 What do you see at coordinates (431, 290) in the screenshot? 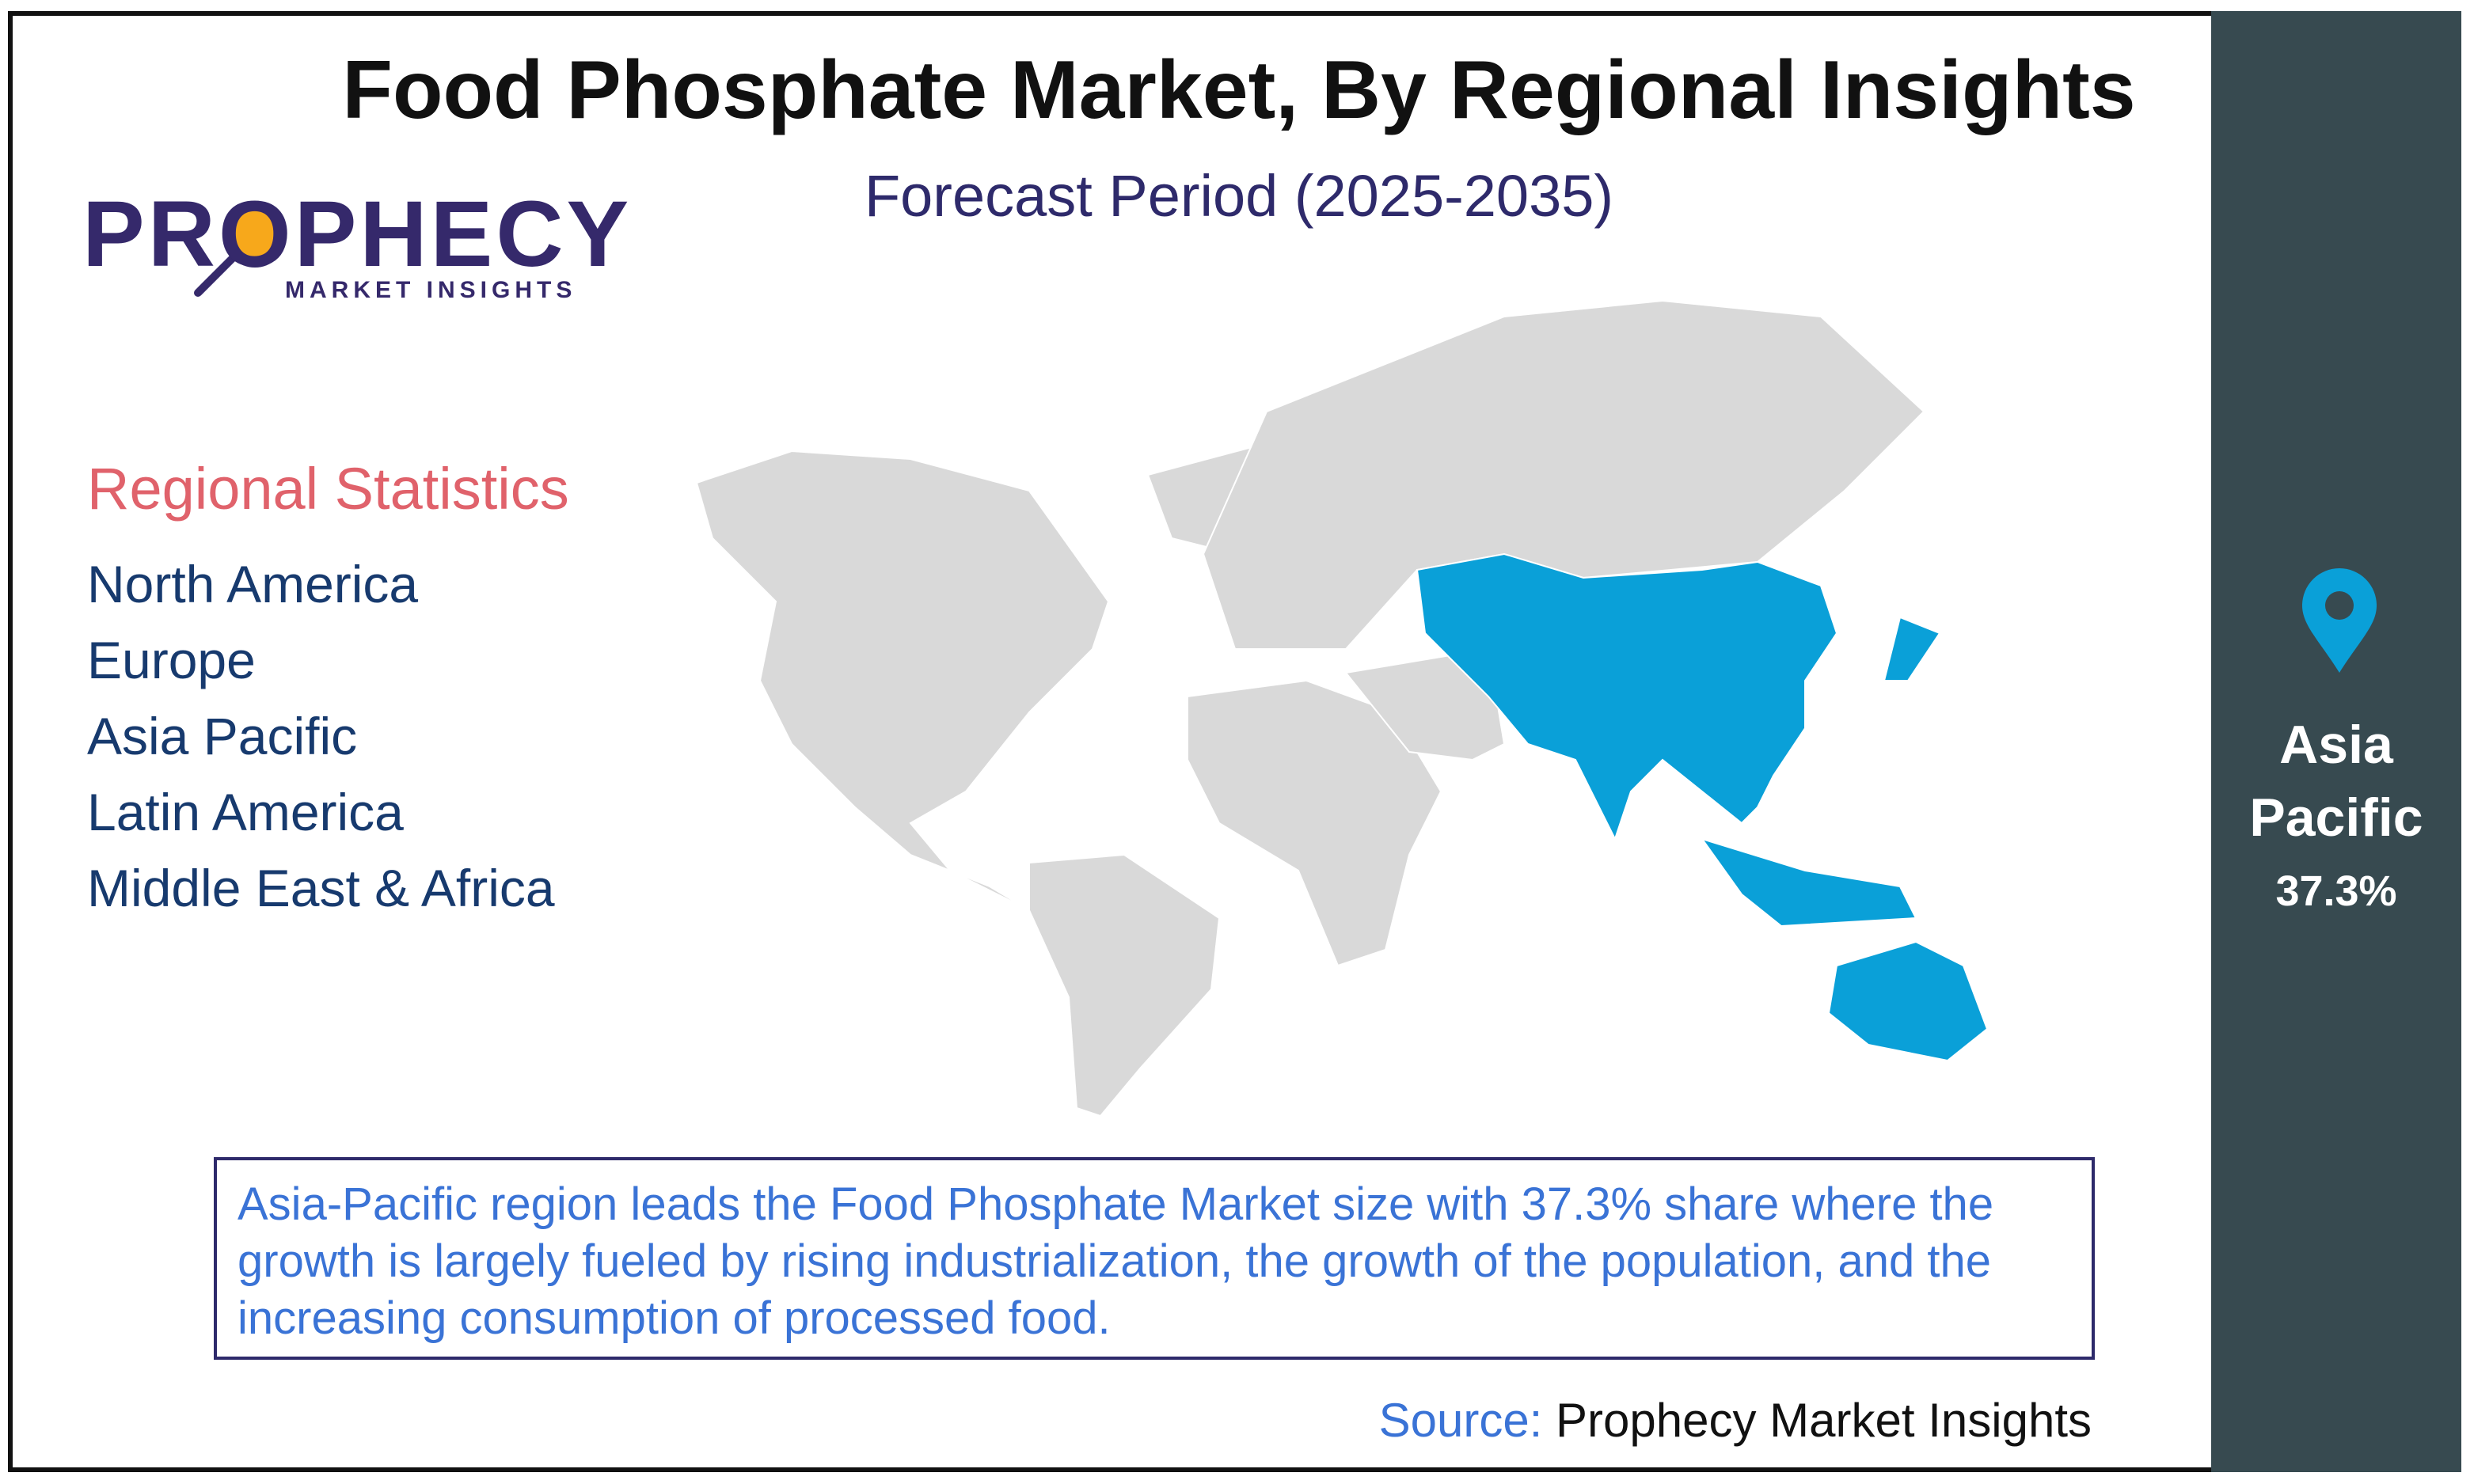
I see `logo-tagline: MARKET INSIGHTS` at bounding box center [431, 290].